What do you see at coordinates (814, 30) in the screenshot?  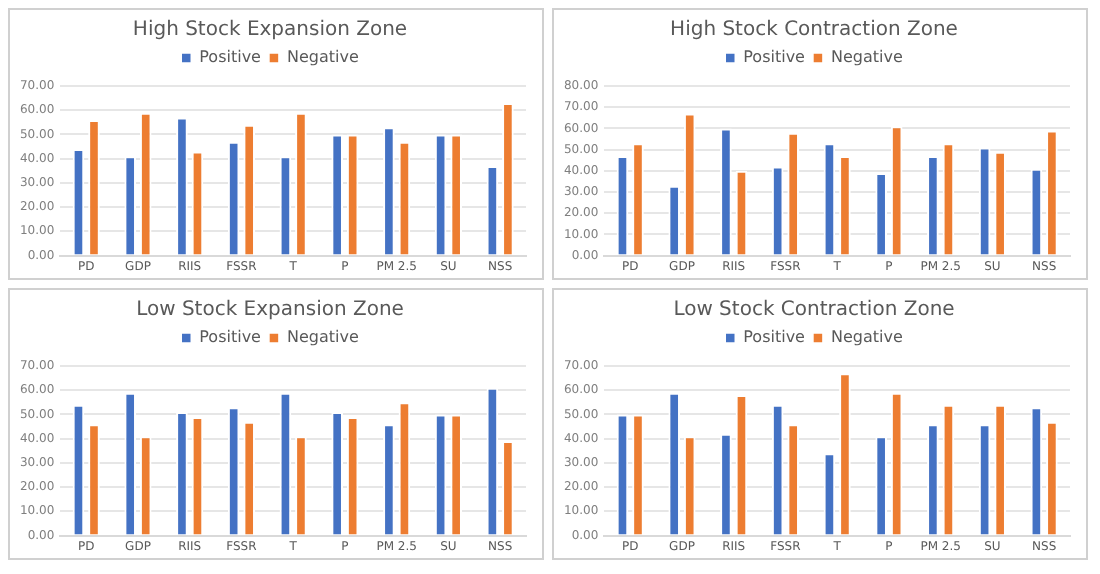 I see `chart-title: High Stock Contraction Zone` at bounding box center [814, 30].